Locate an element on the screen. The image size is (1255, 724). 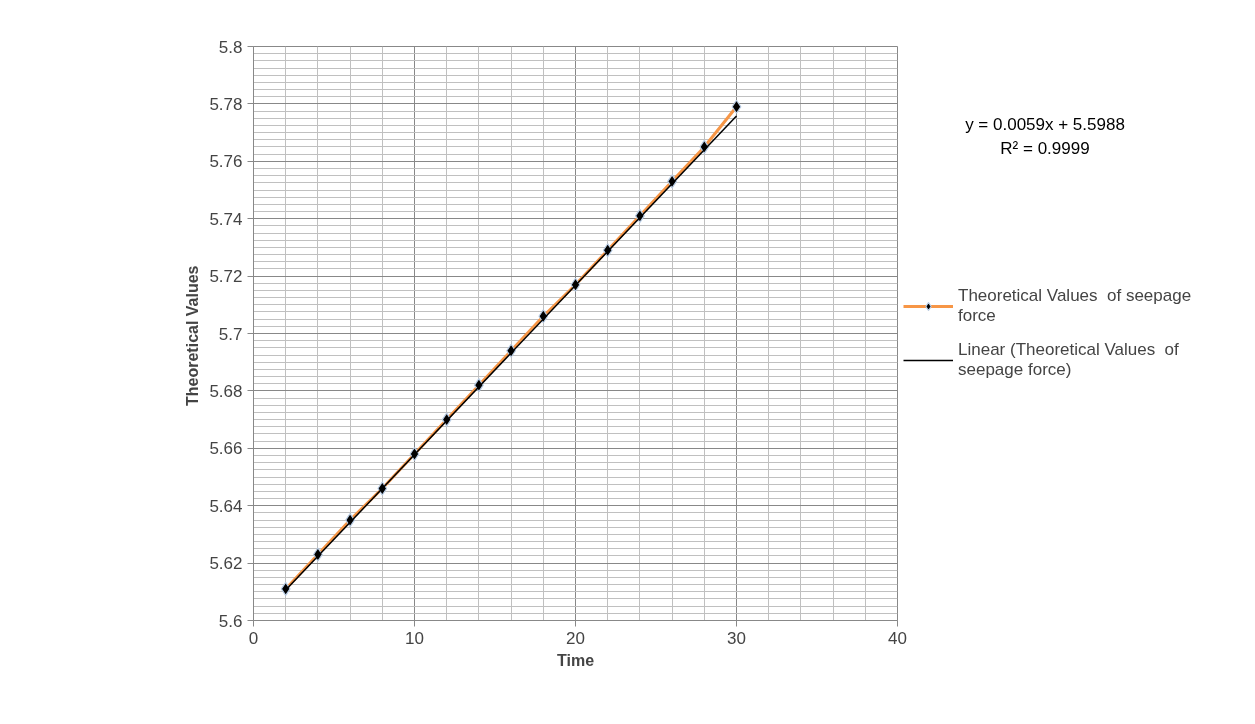
text: R² = 0.9999 is located at coordinates (1045, 148).